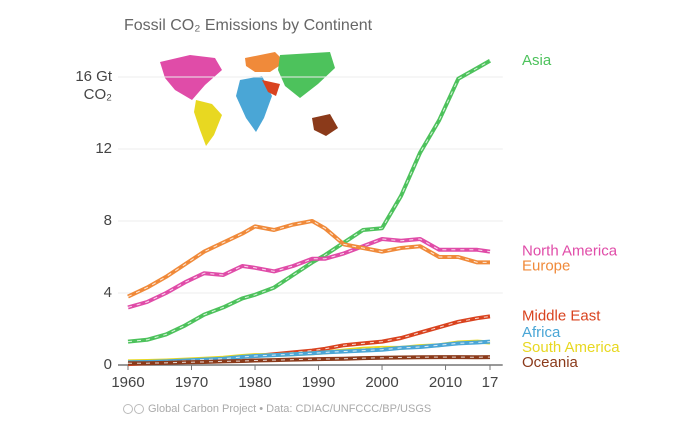  What do you see at coordinates (490, 382) in the screenshot?
I see `x-tick-label: 17` at bounding box center [490, 382].